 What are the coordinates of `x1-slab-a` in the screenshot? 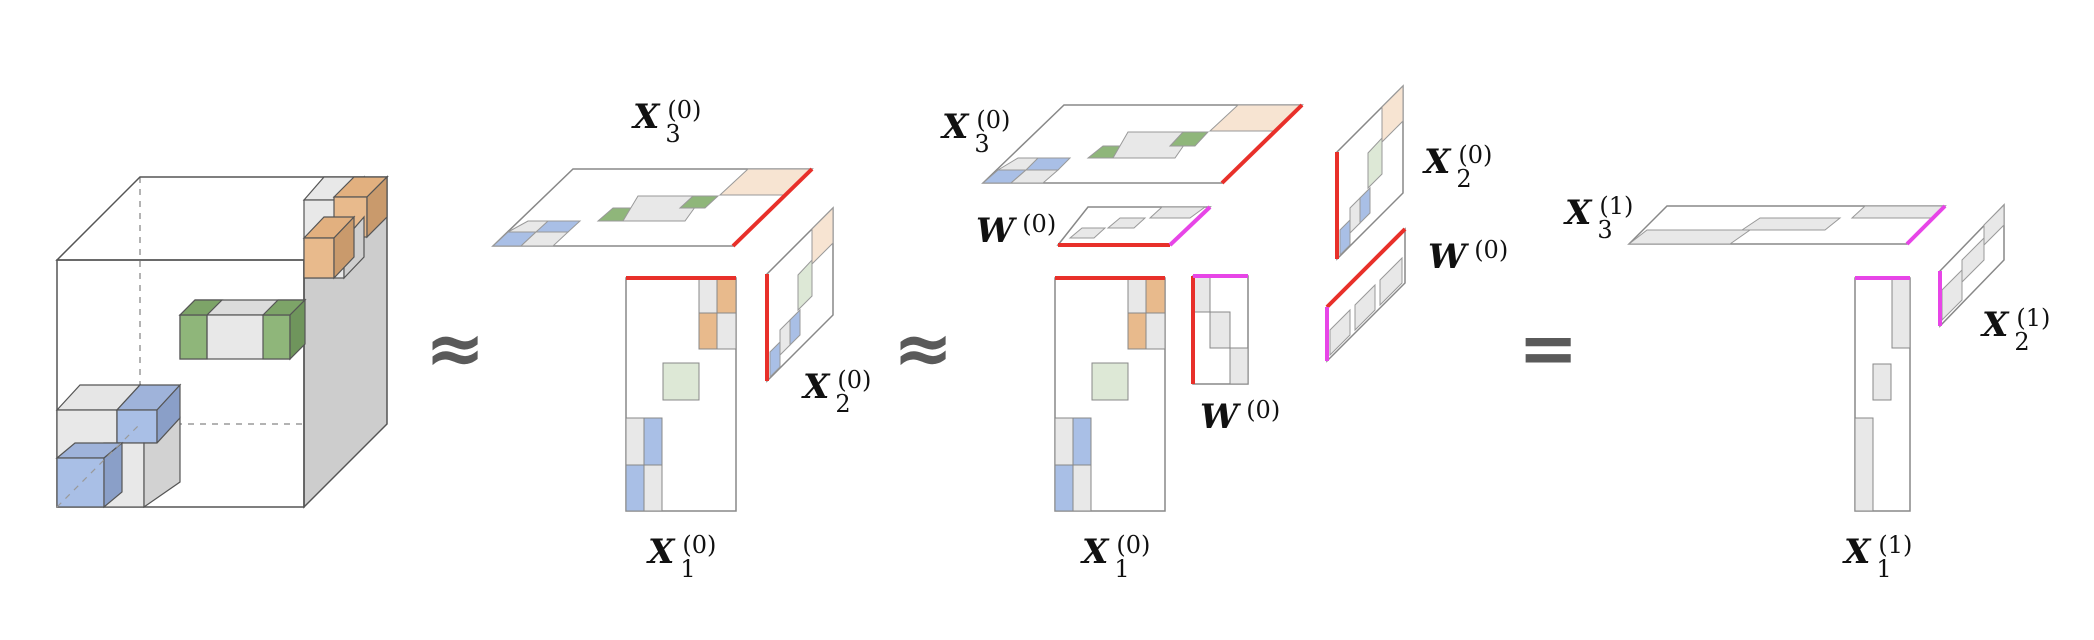 It's located at (681, 394).